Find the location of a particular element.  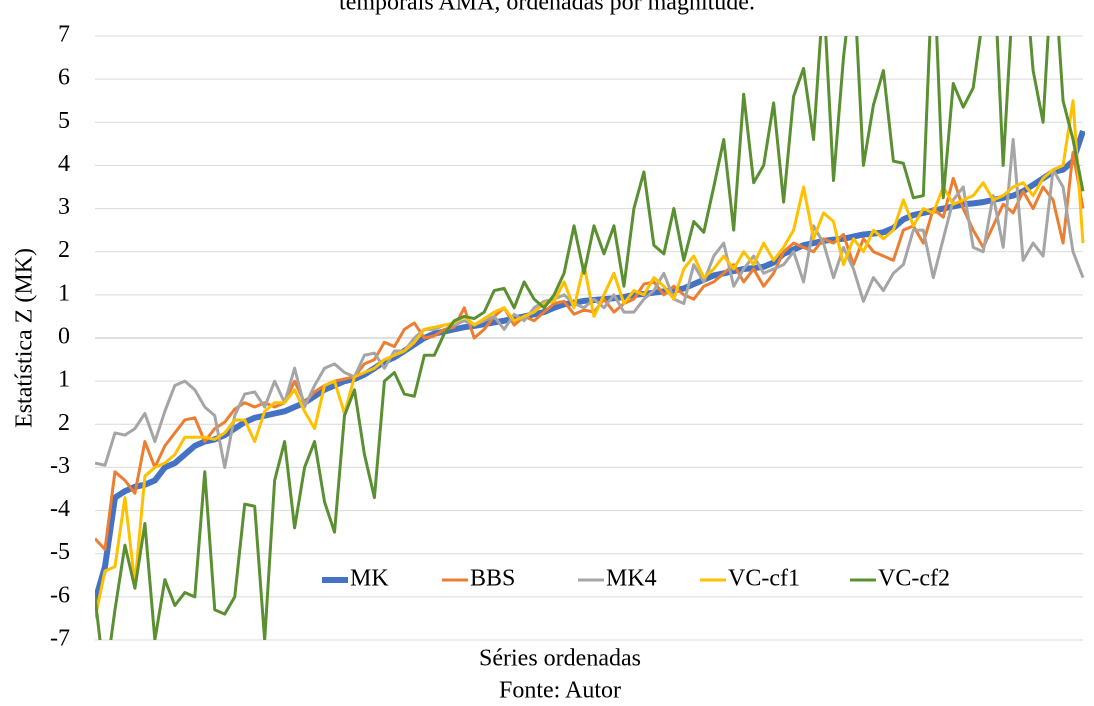

y-tick-label: 0 is located at coordinates (64, 337).